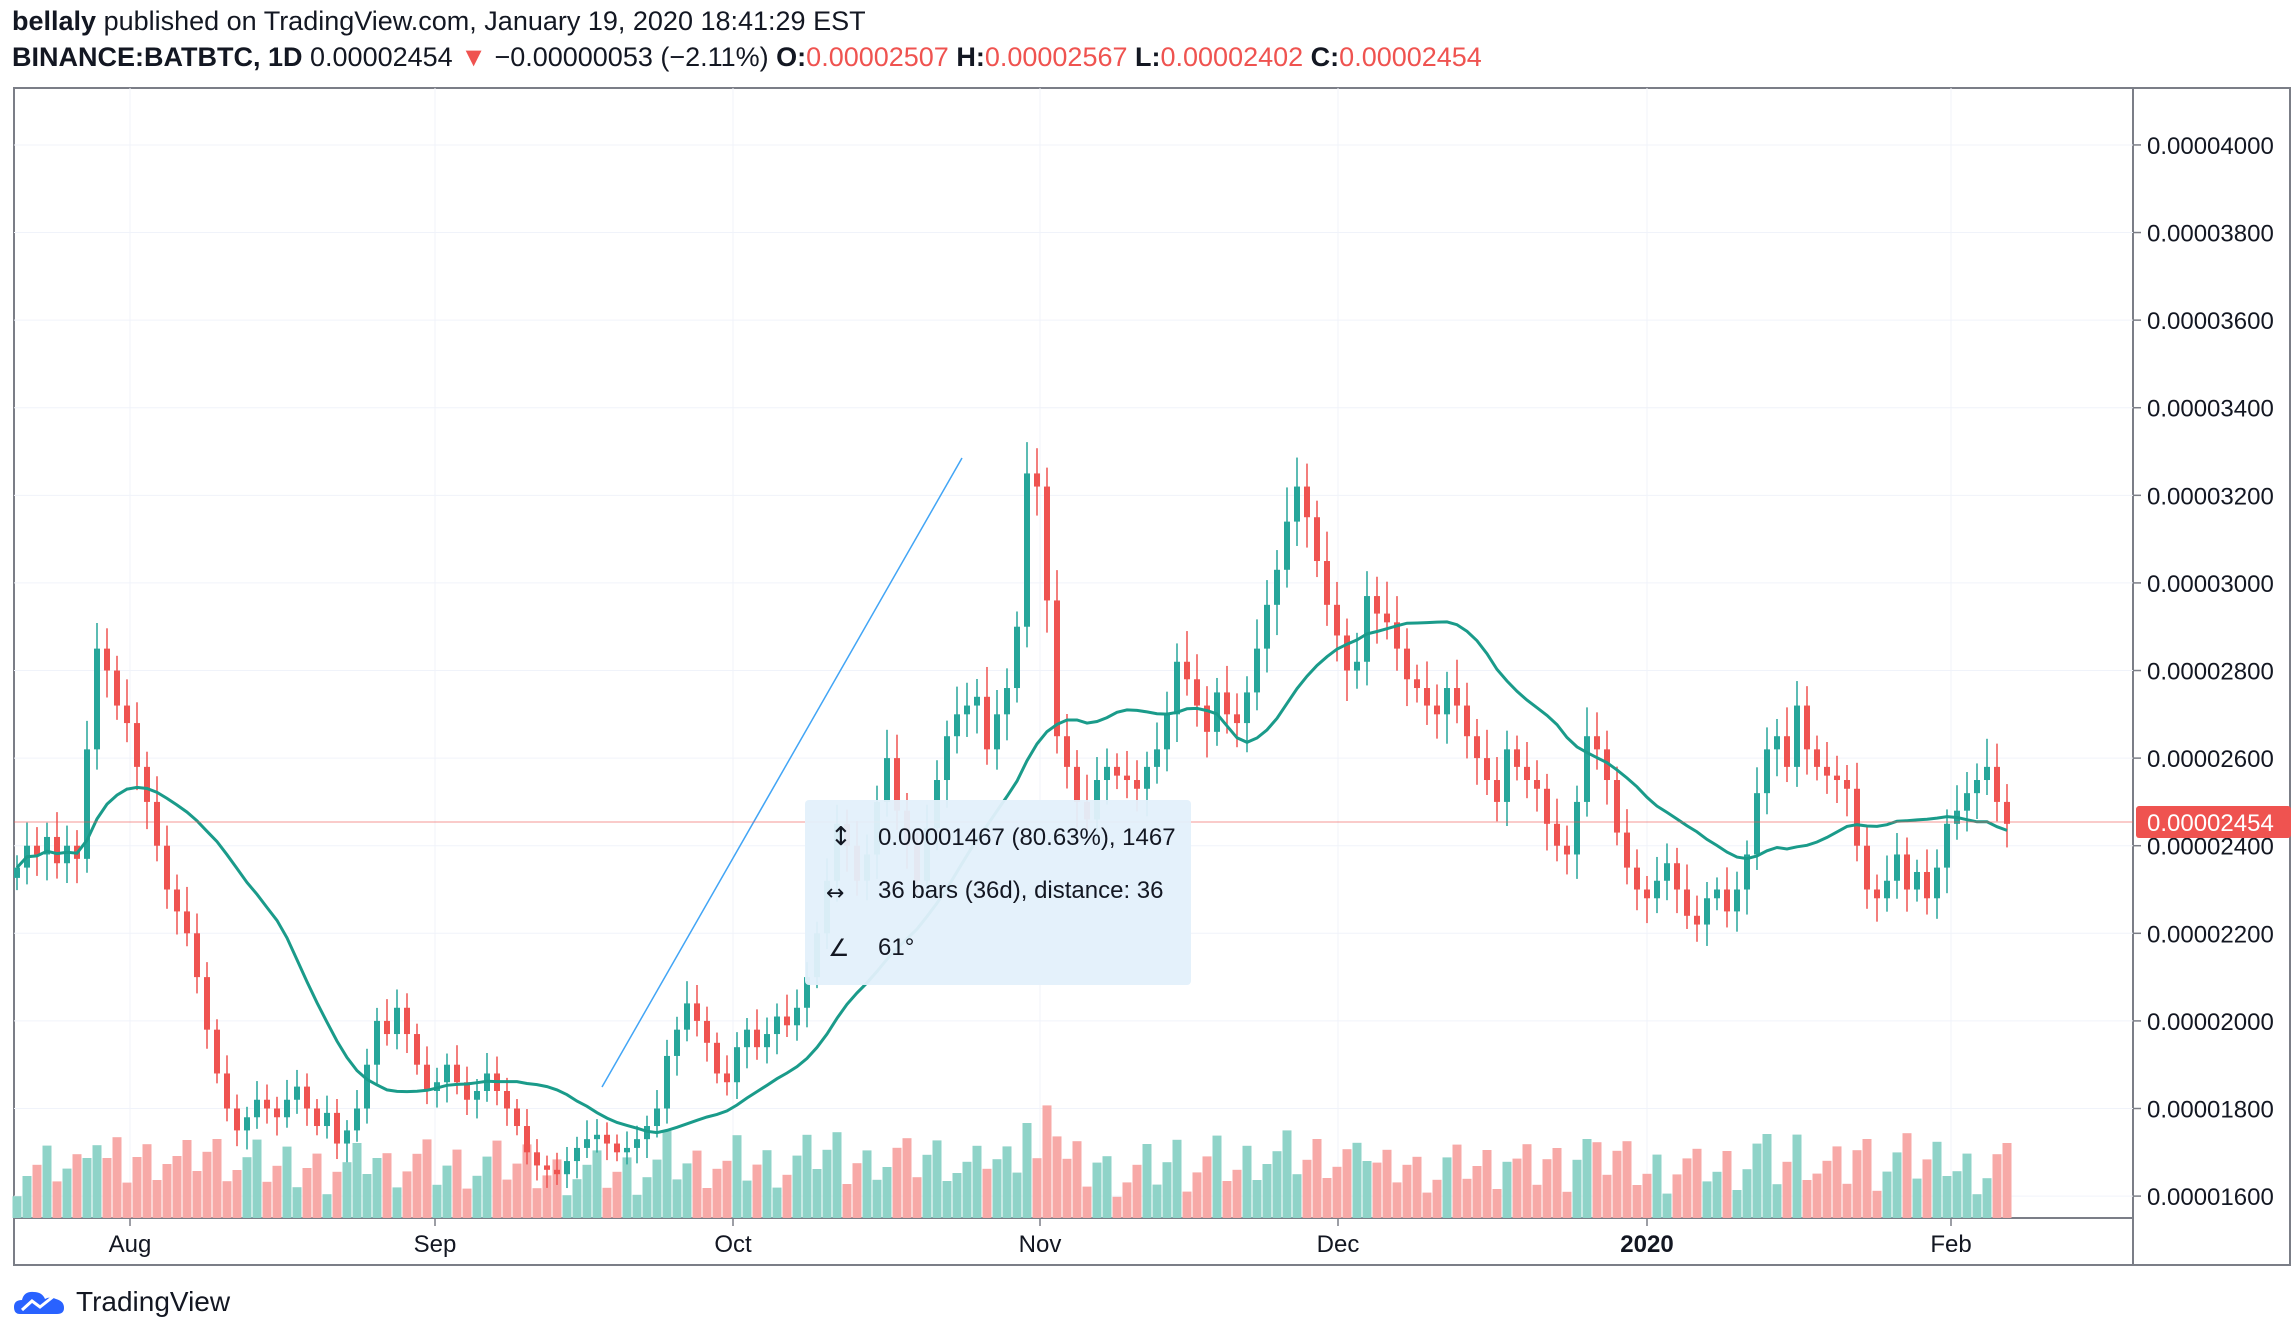  I want to click on tradingview-logo: TradingView, so click(121, 1302).